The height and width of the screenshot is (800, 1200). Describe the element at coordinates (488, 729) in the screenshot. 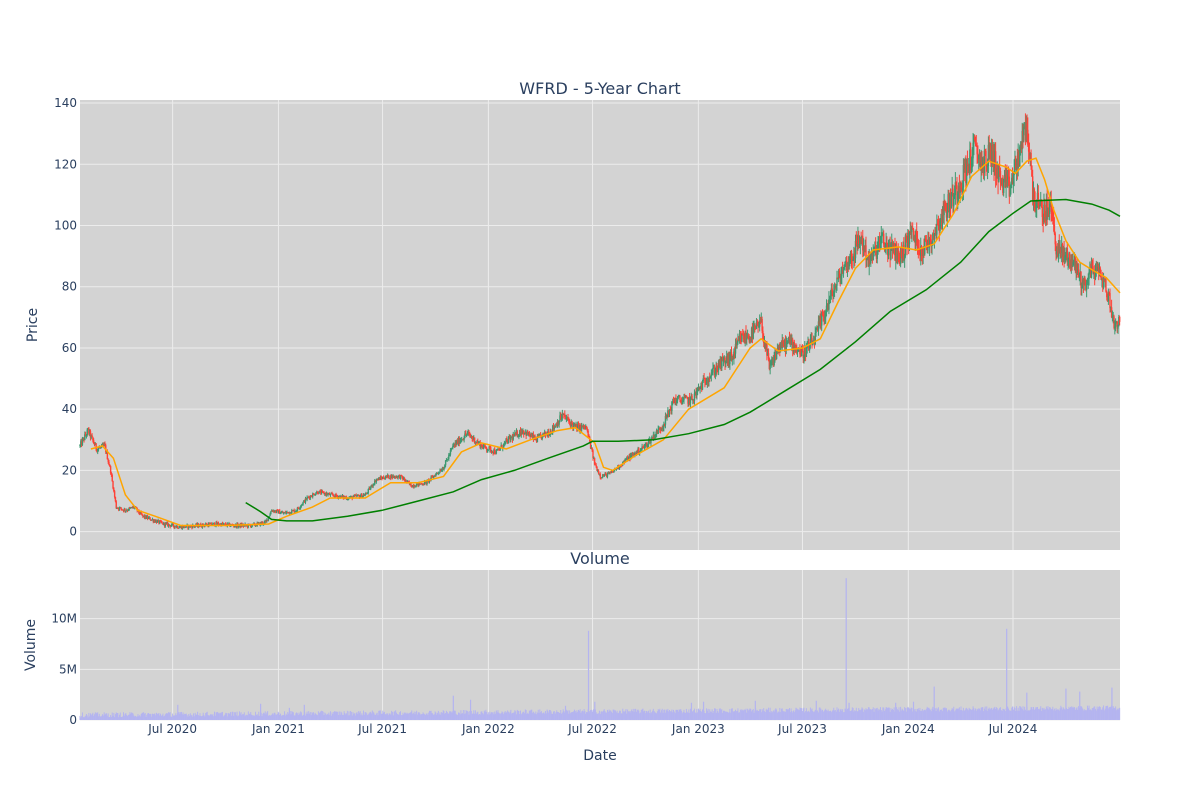

I see `date-tick-label: Jan 2022` at that location.